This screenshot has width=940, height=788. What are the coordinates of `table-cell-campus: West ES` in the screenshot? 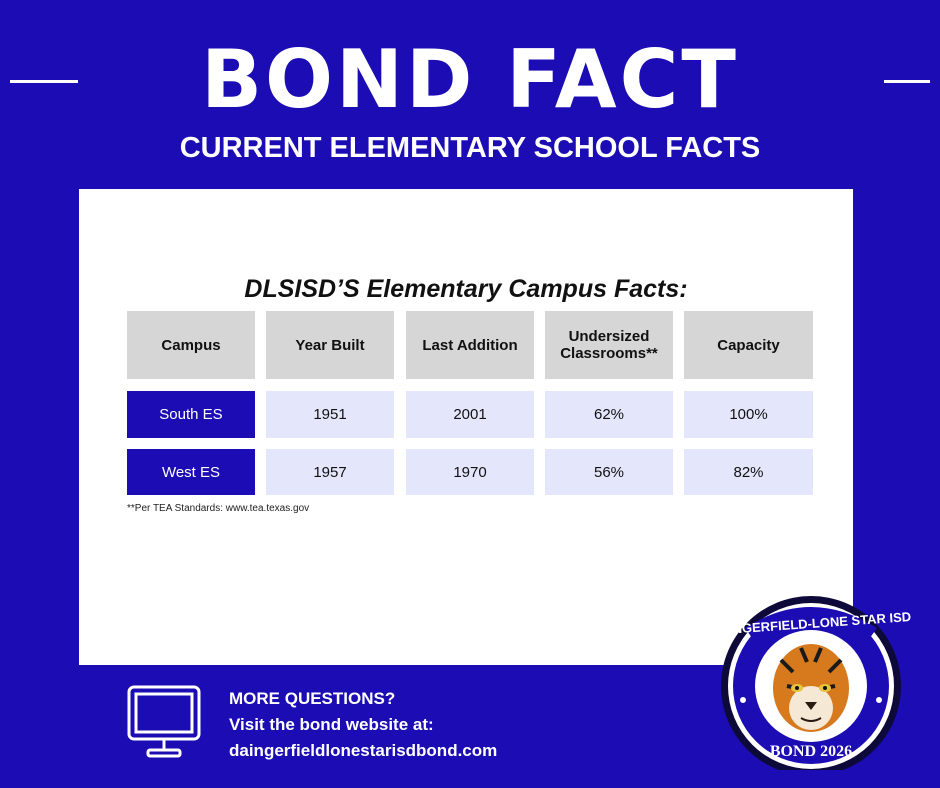 It's located at (191, 472).